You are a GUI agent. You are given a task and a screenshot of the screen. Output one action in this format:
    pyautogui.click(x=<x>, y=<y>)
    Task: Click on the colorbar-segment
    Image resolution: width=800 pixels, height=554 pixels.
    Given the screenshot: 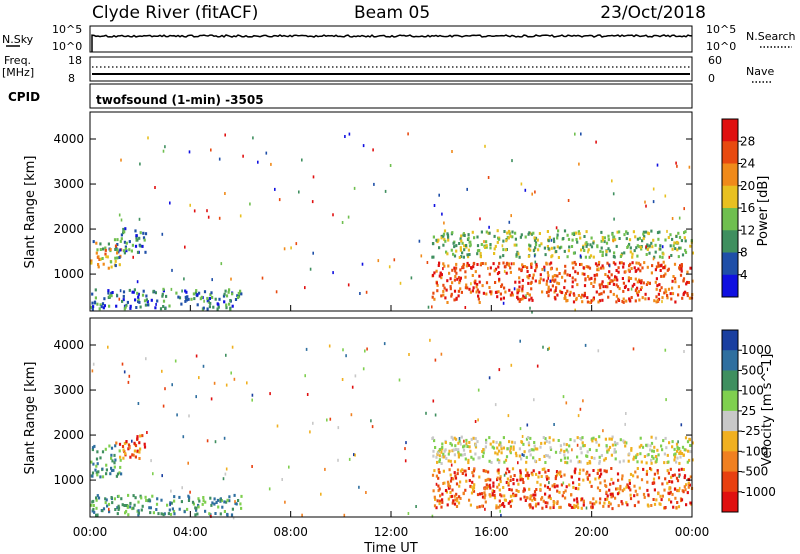 What is the action you would take?
    pyautogui.click(x=730, y=340)
    